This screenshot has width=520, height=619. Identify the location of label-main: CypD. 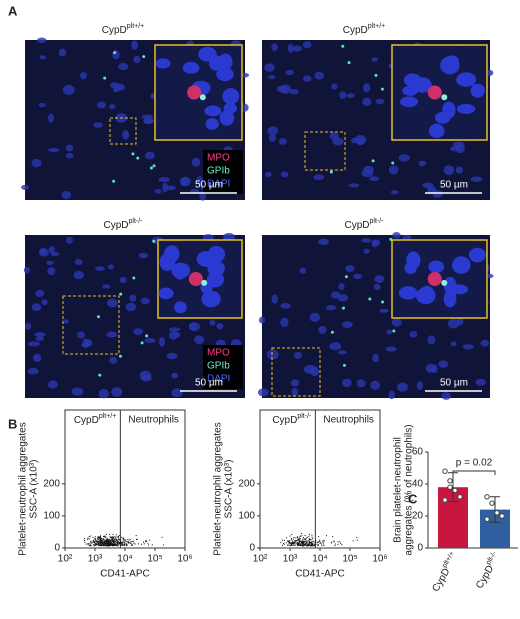
(355, 30).